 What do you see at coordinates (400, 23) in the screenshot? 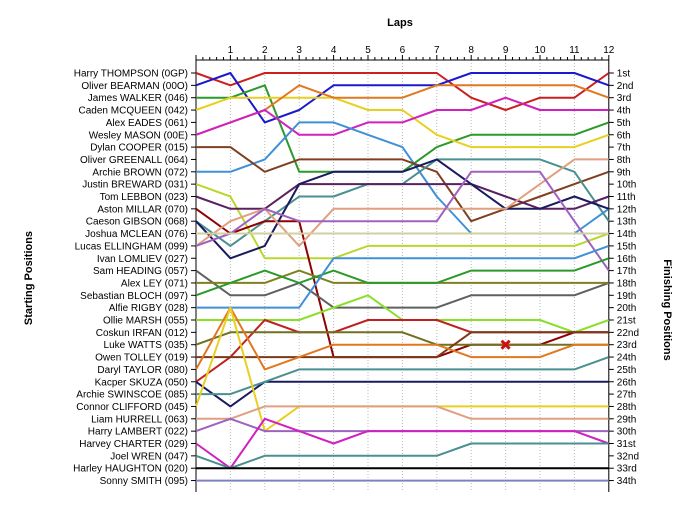
I see `x-axis-title: Laps` at bounding box center [400, 23].